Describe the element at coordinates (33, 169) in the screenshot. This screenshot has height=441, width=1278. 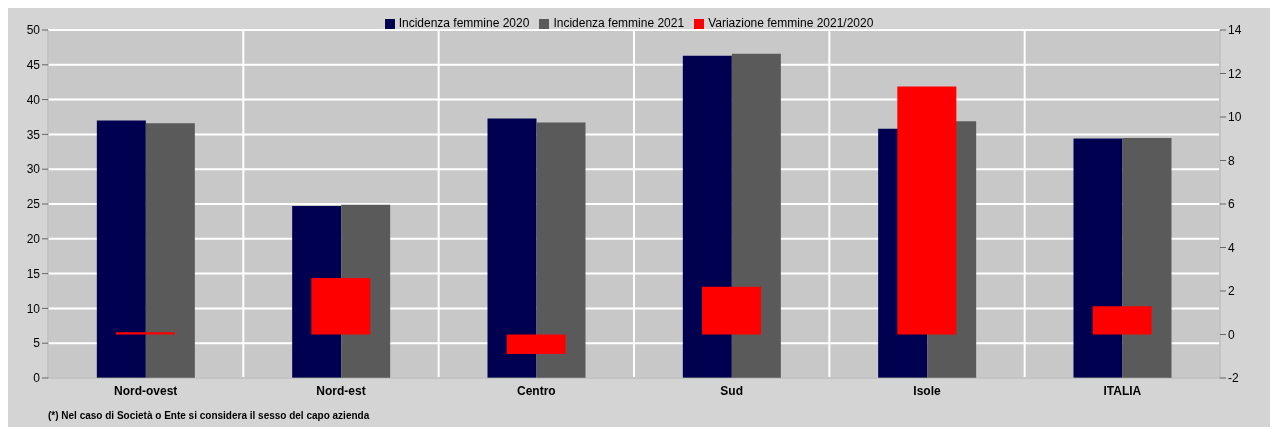
I see `y-tick-label: 30` at that location.